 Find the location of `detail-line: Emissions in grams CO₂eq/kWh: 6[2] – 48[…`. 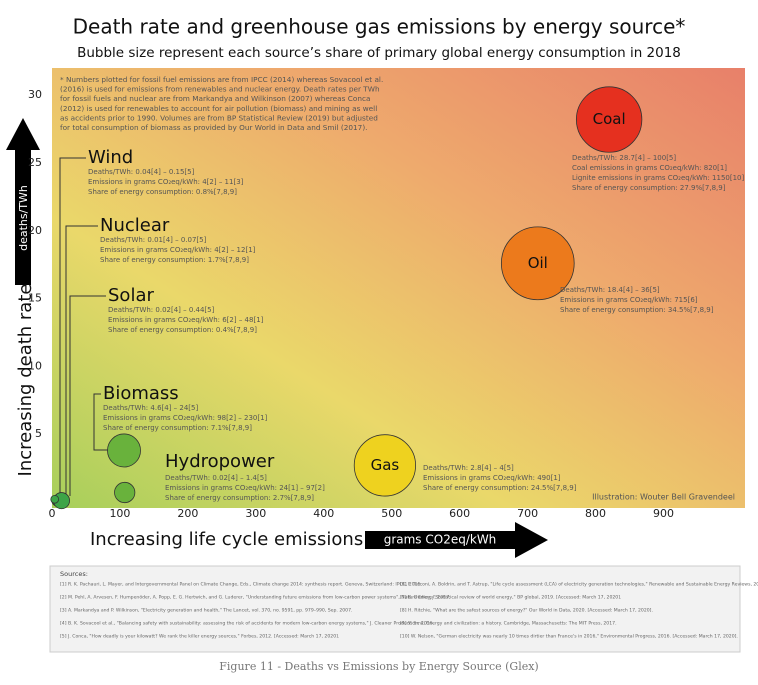

detail-line: Emissions in grams CO₂eq/kWh: 6[2] – 48[… is located at coordinates (186, 320).